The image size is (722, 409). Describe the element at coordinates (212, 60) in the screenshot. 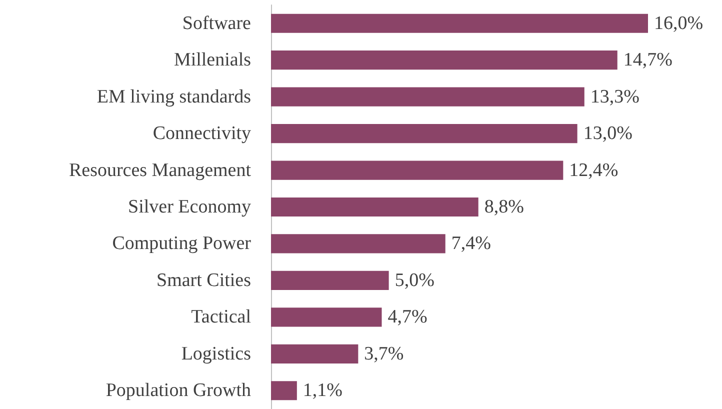

I see `y-tick-label: Millenials` at that location.